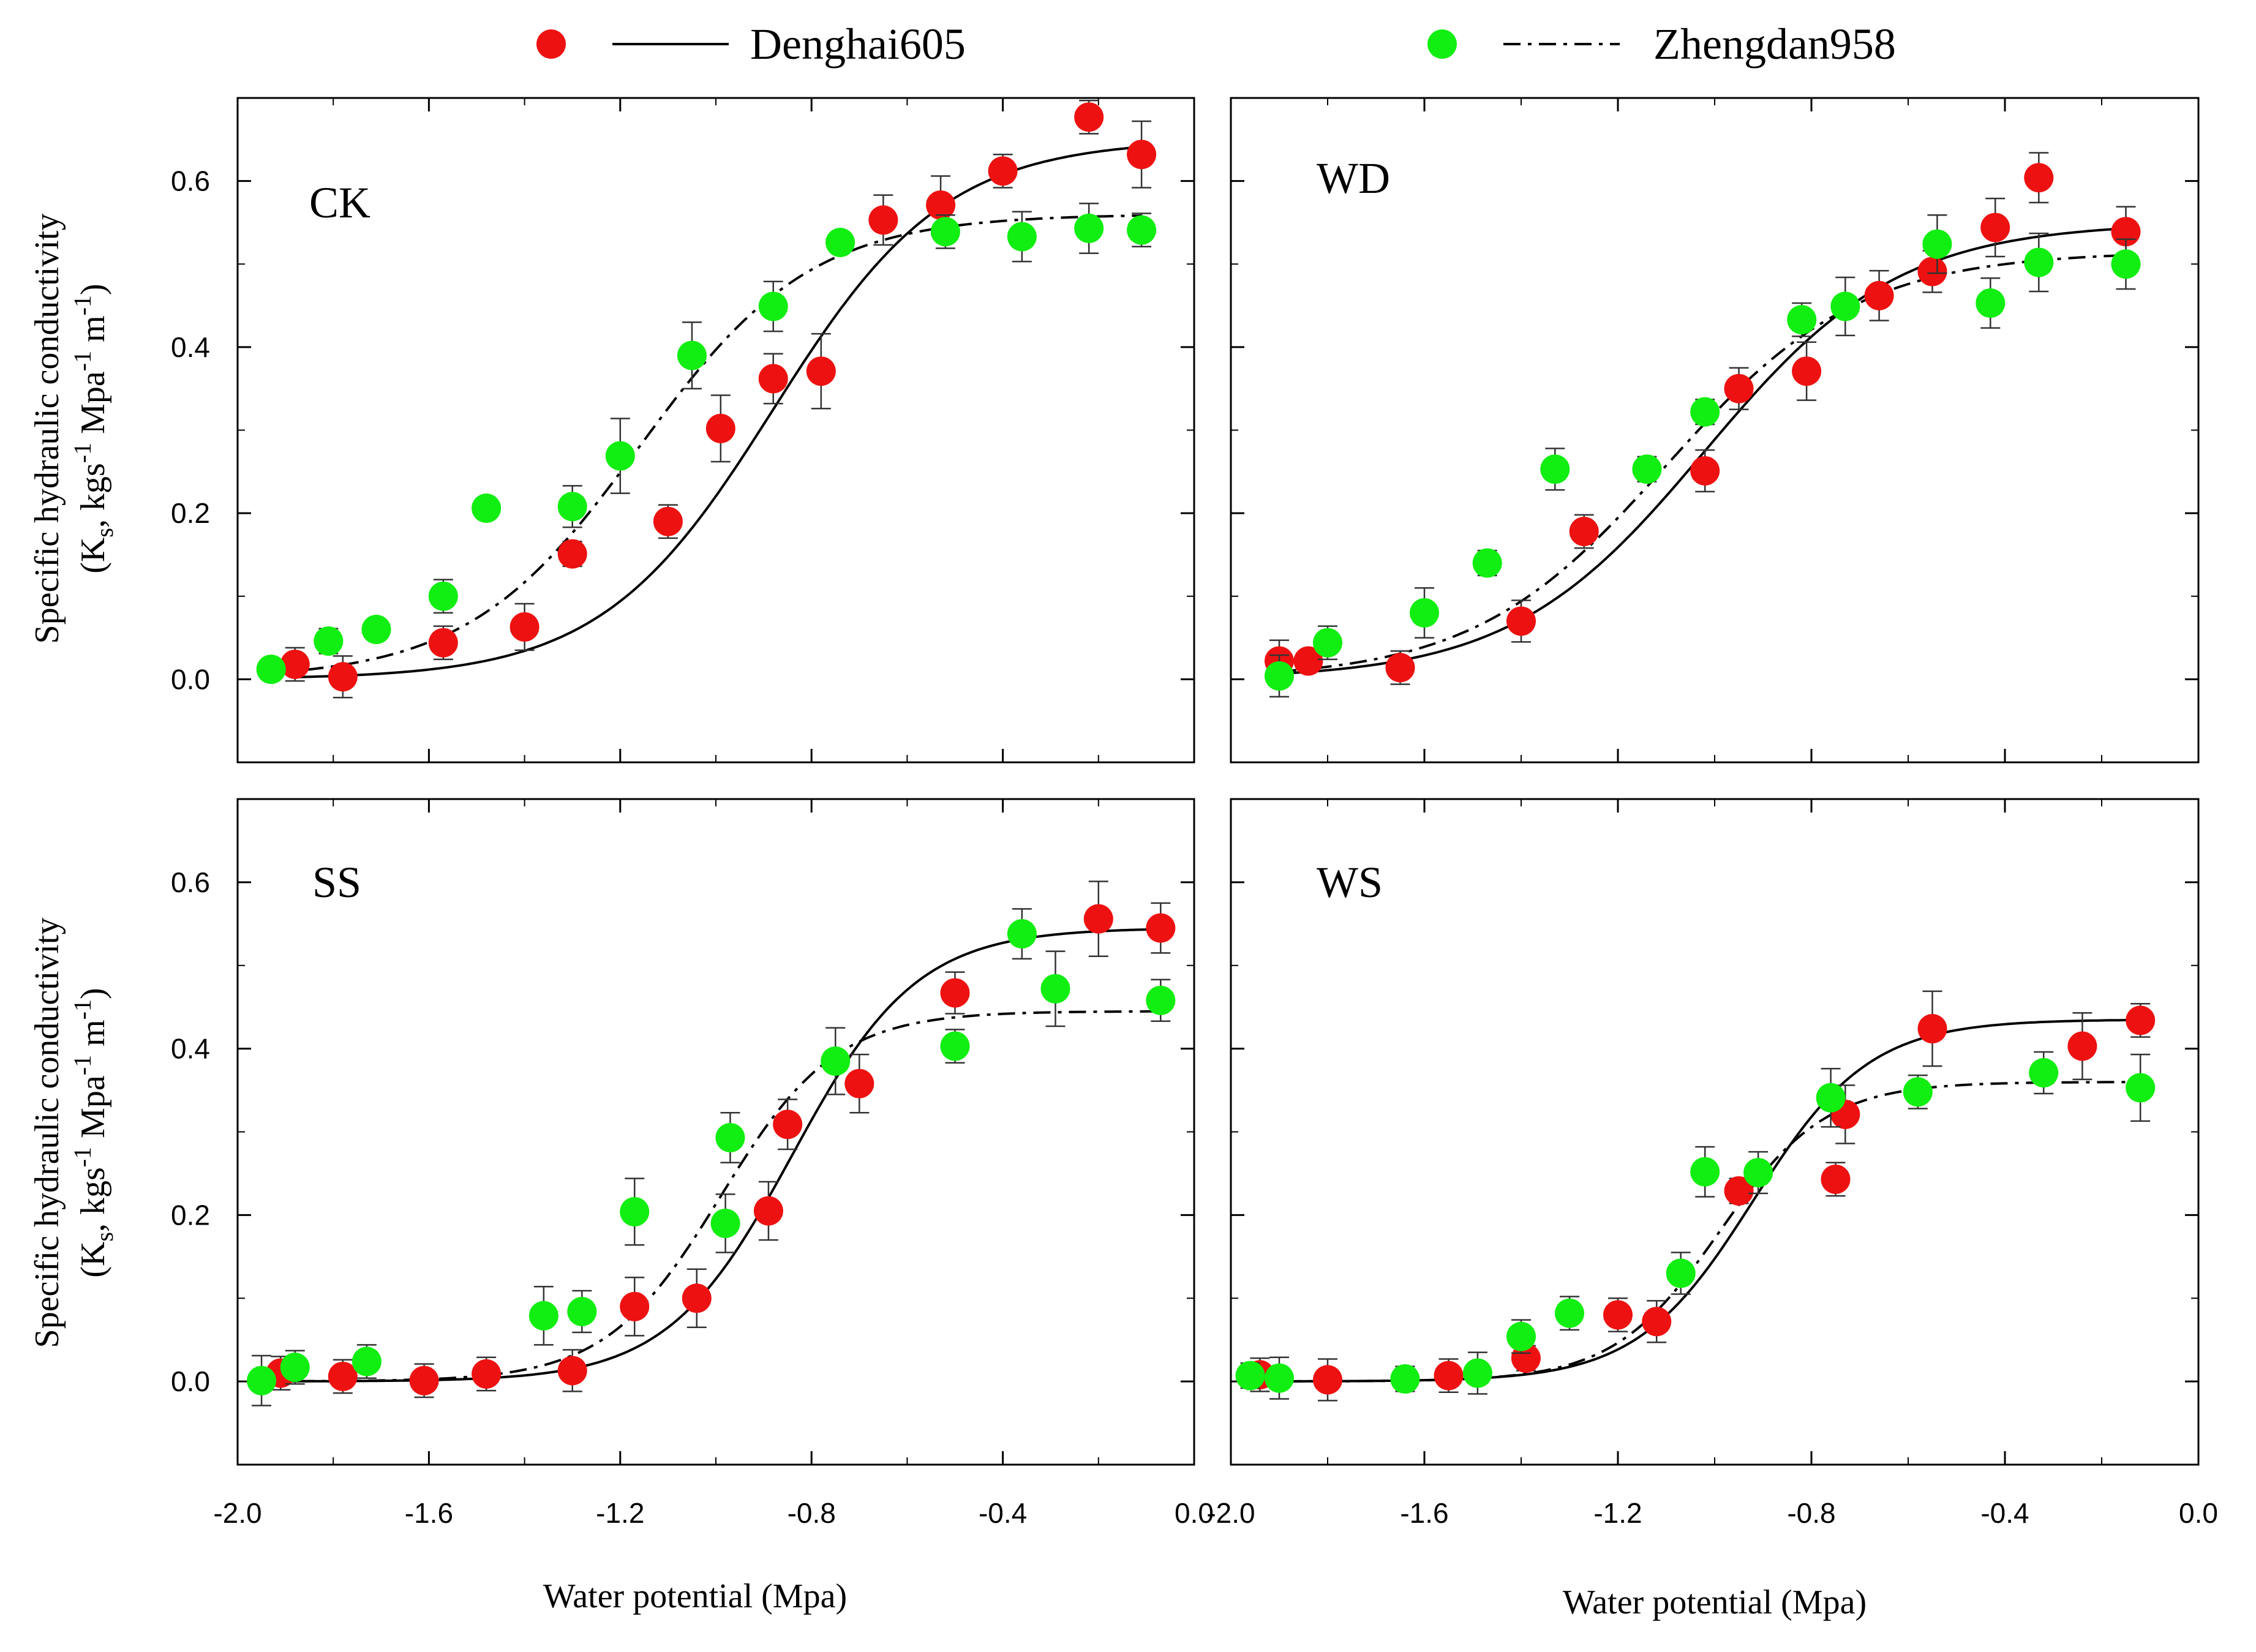 This screenshot has height=1652, width=2256. I want to click on panel-label: WS, so click(1350, 882).